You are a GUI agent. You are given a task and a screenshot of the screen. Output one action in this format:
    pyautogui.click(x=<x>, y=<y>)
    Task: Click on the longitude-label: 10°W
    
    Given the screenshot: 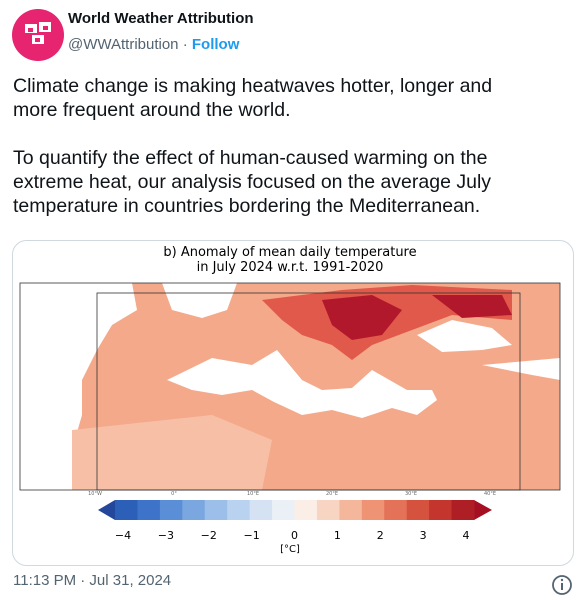 What is the action you would take?
    pyautogui.click(x=95, y=494)
    